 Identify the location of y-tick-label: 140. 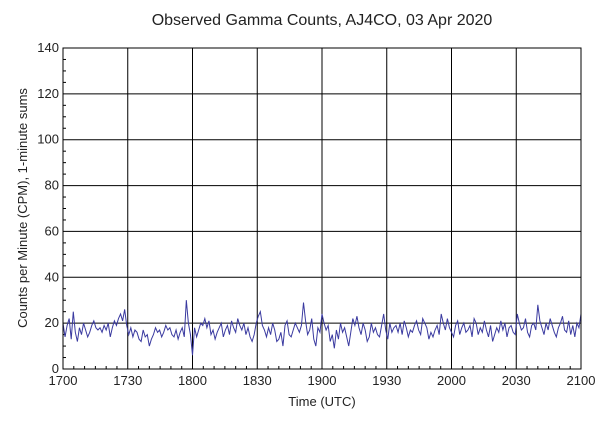
(48, 47).